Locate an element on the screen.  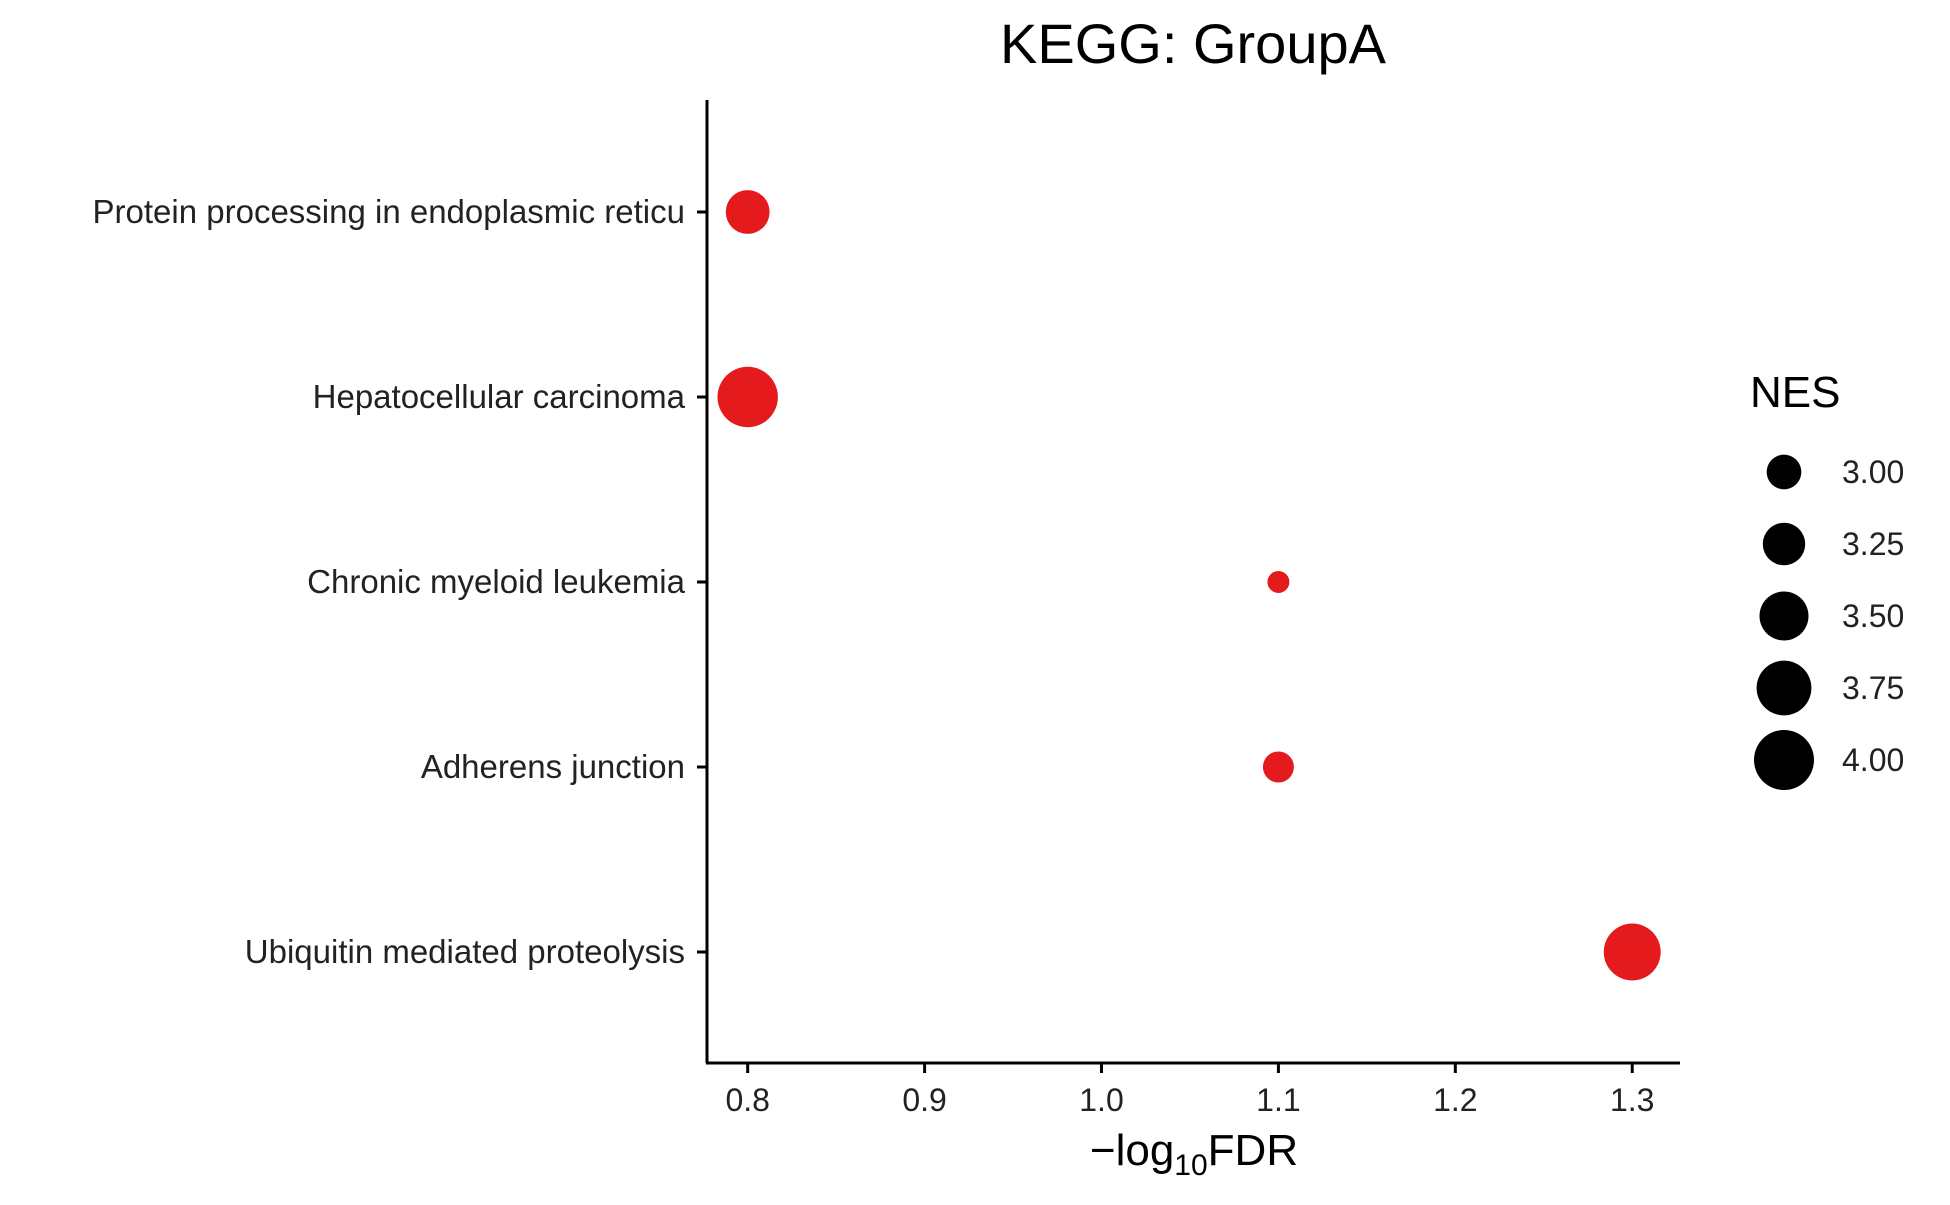
legend-title: NES is located at coordinates (1795, 392).